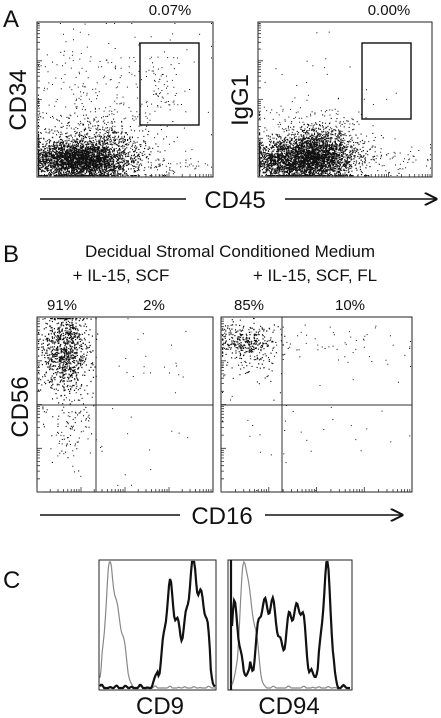  I want to click on quadrant-percent-right-ur: 10%, so click(350, 305).